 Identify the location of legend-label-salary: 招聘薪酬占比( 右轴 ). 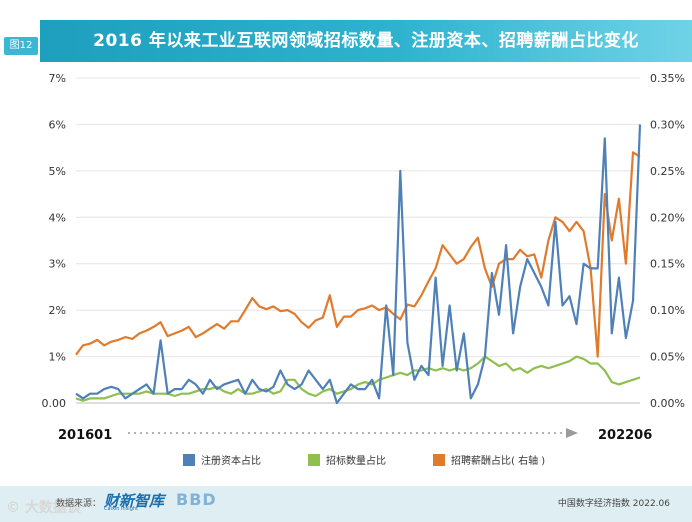
(498, 460).